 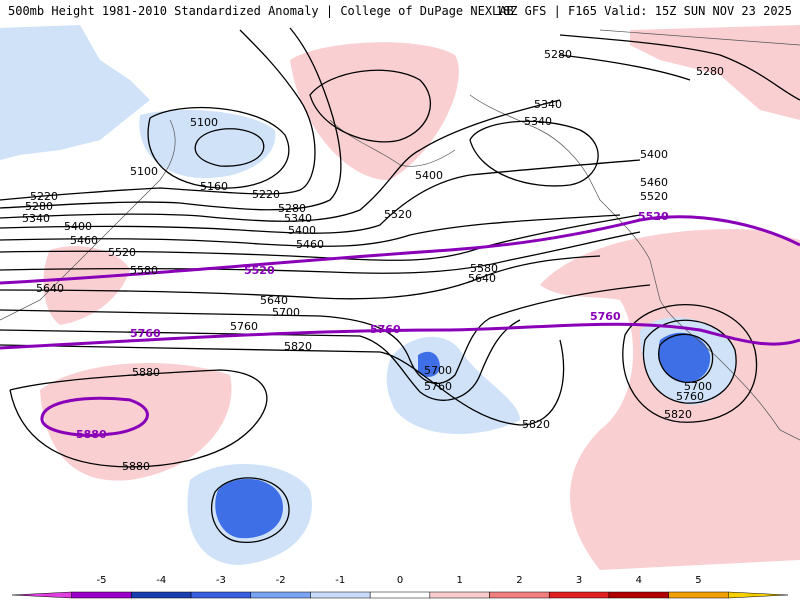 I want to click on positive-anomaly-alaska, so click(x=374, y=111).